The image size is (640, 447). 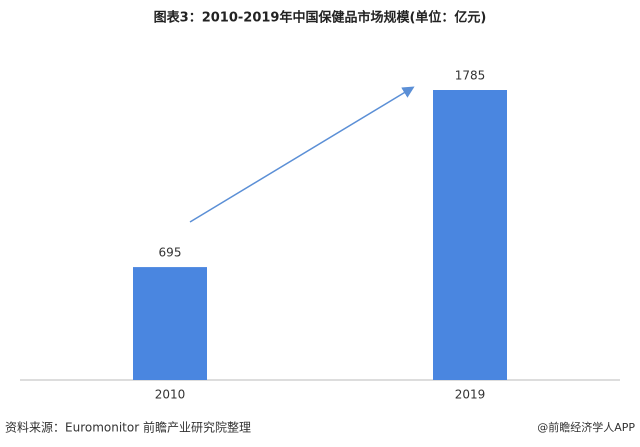 What do you see at coordinates (170, 253) in the screenshot?
I see `value-label: 695` at bounding box center [170, 253].